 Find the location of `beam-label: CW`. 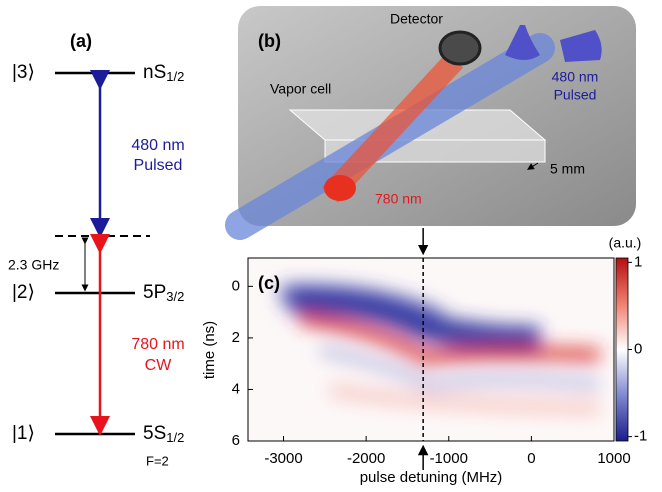

beam-label: CW is located at coordinates (159, 365).